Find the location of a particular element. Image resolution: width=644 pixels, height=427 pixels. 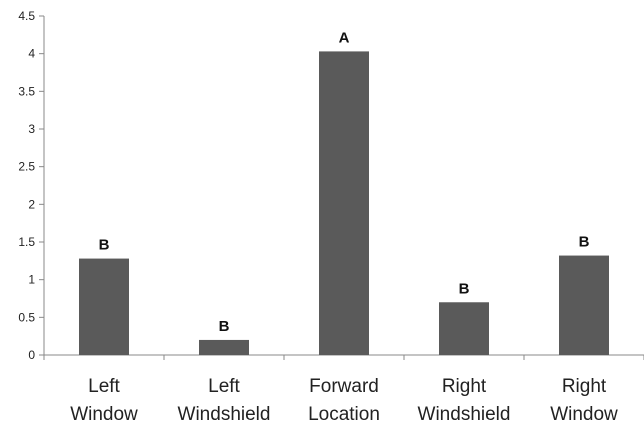

y-tick-label: 3 is located at coordinates (31, 129).